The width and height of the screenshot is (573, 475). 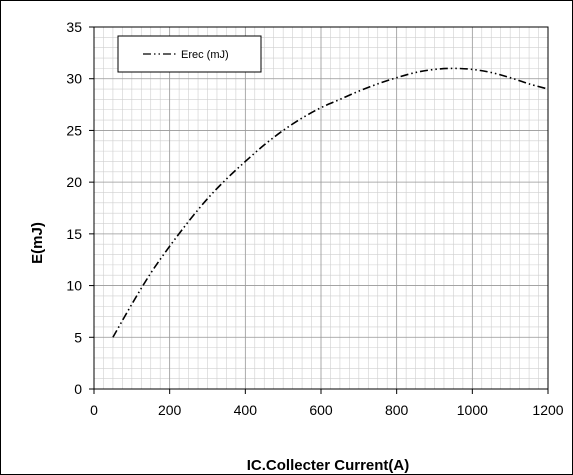 What do you see at coordinates (80, 208) in the screenshot?
I see `y-axis-ticks: 0 5 10 15 20 25 30 35` at bounding box center [80, 208].